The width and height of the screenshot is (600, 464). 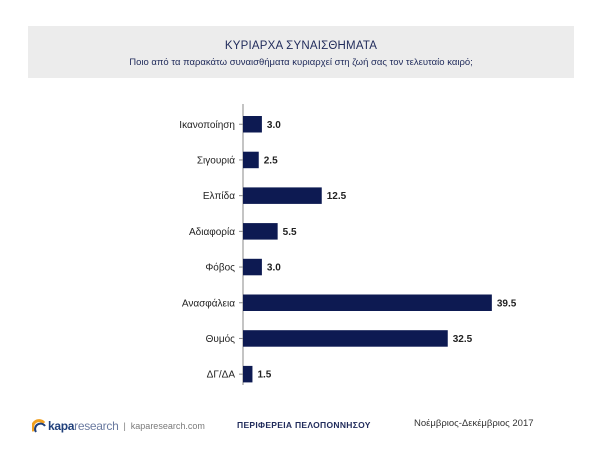 What do you see at coordinates (474, 423) in the screenshot?
I see `period-label: Νοέμβριος-Δεκέμβριος 2017` at bounding box center [474, 423].